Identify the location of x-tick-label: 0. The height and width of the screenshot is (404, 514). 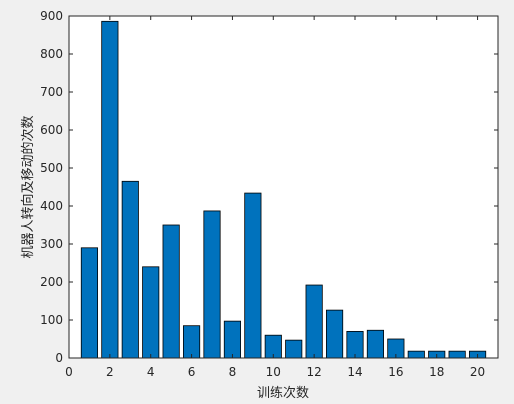
(69, 372).